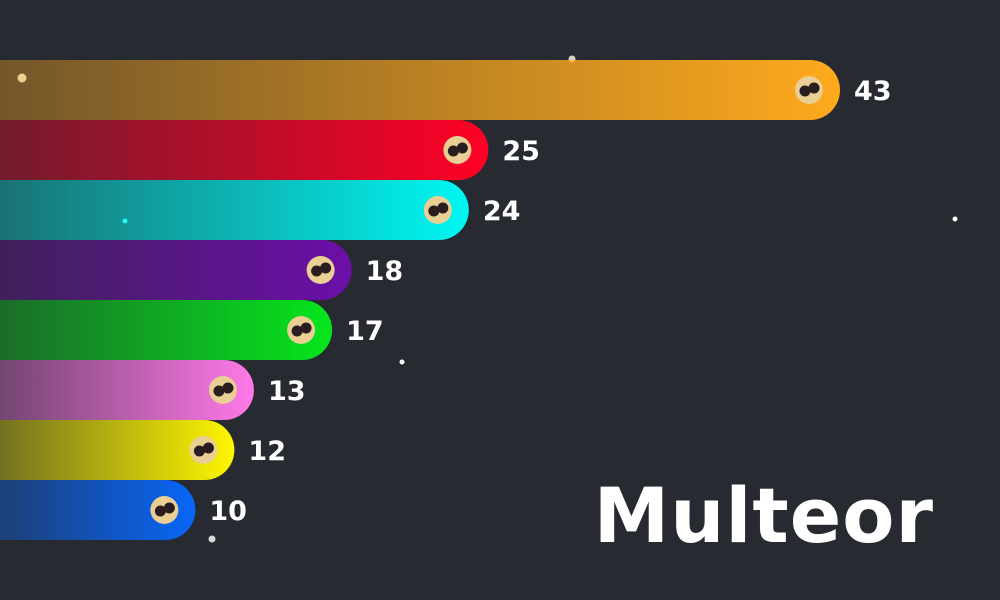 The image size is (1000, 600). What do you see at coordinates (385, 271) in the screenshot?
I see `bar-value-label: 18` at bounding box center [385, 271].